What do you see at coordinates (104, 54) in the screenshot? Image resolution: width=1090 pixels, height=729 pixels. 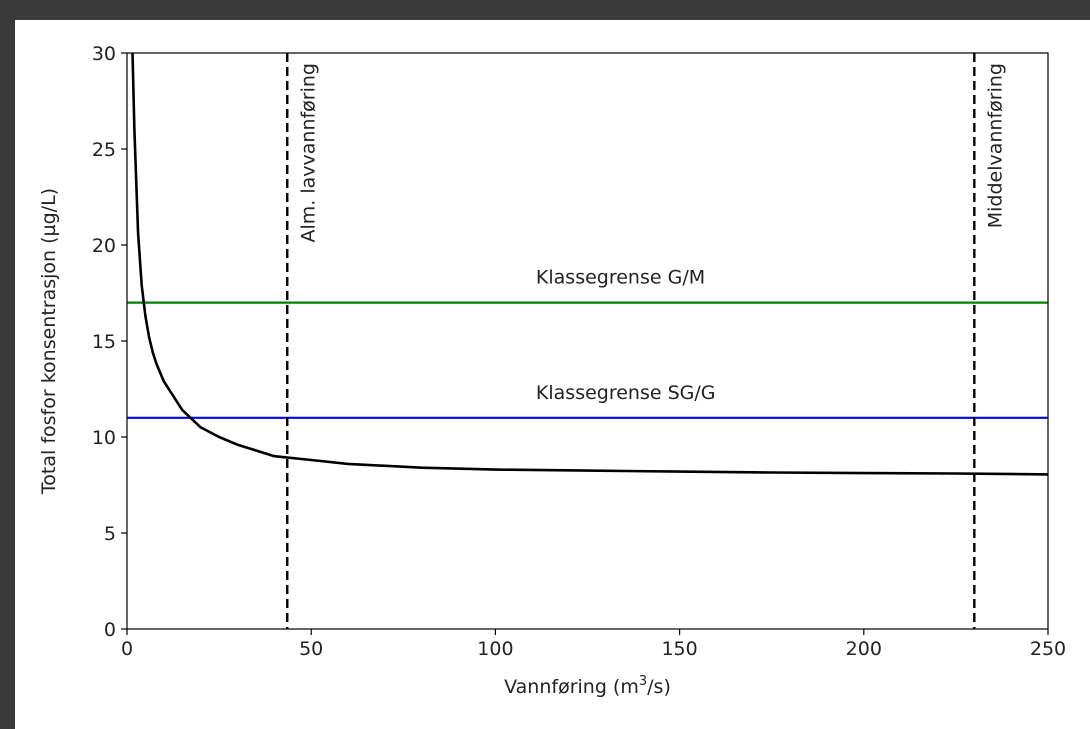 I see `y-tick-label: 30` at bounding box center [104, 54].